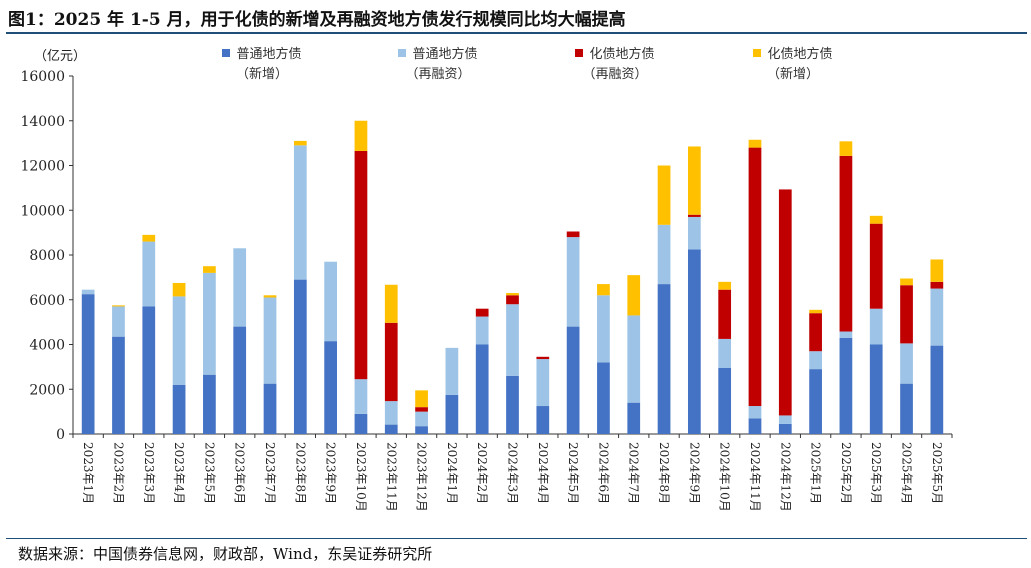 Image resolution: width=1031 pixels, height=568 pixels. Describe the element at coordinates (876, 473) in the screenshot. I see `x-tick-label: 2025年3月` at that location.